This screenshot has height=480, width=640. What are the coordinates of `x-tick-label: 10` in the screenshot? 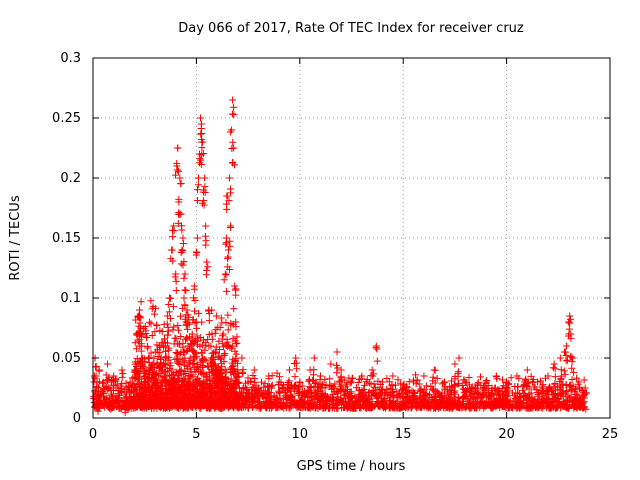 It's located at (300, 434).